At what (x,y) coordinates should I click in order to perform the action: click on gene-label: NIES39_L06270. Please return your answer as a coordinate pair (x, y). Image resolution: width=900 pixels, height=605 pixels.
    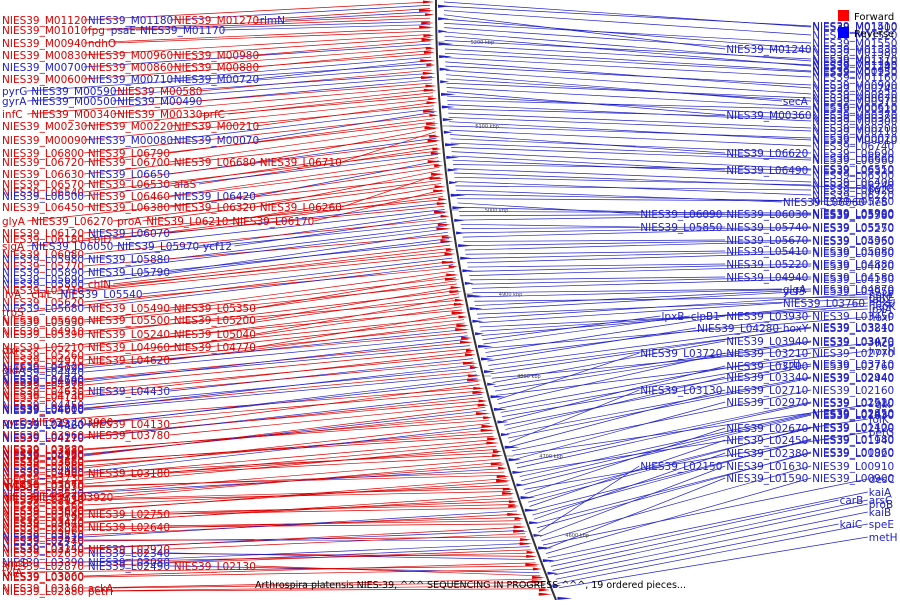
    Looking at the image, I should click on (72, 222).